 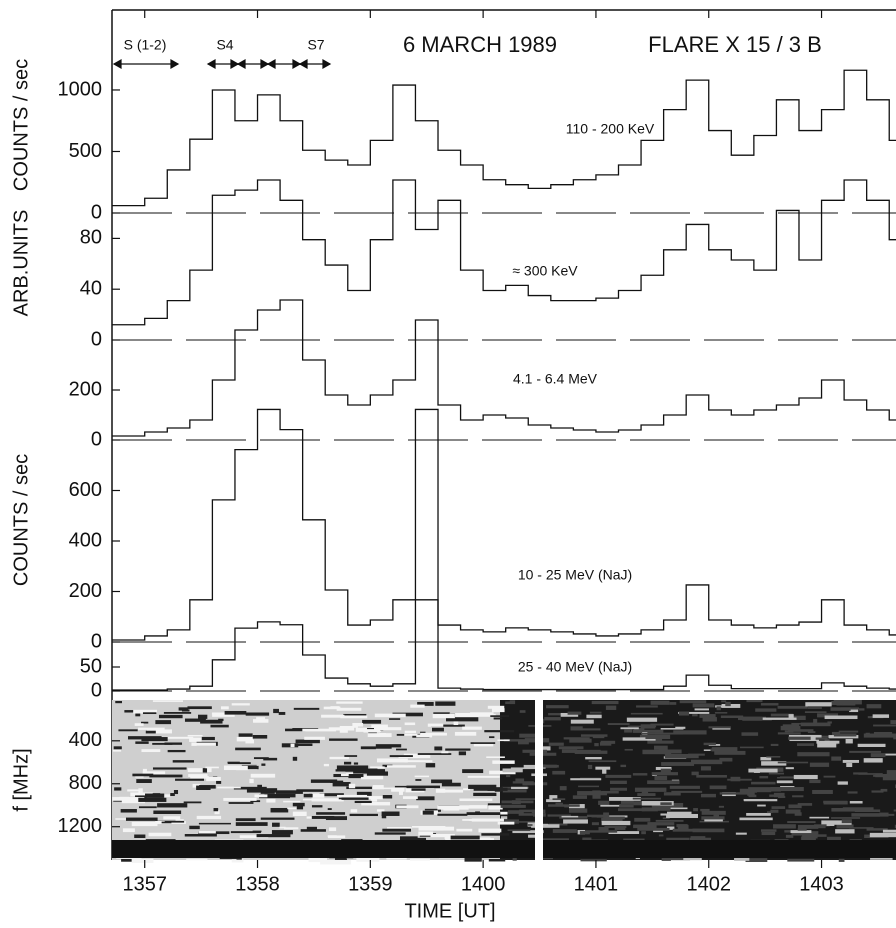 What do you see at coordinates (85, 151) in the screenshot?
I see `y-tick-label: 500` at bounding box center [85, 151].